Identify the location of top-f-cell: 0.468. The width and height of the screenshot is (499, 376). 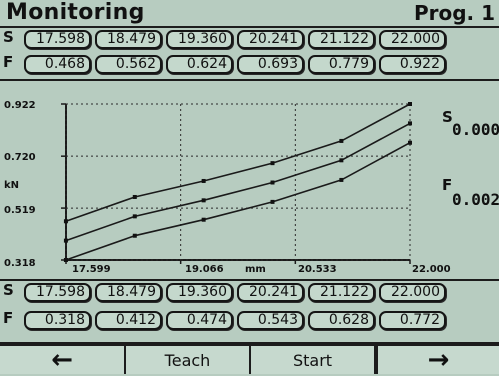
(57, 64).